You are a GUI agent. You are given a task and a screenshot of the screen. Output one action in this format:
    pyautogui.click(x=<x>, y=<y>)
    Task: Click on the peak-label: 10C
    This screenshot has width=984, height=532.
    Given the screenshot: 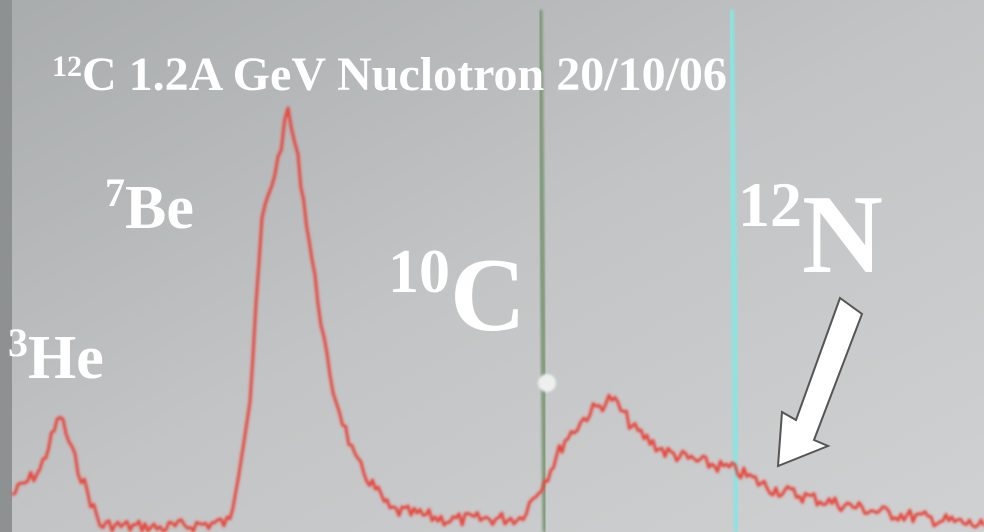 What is the action you would take?
    pyautogui.click(x=457, y=294)
    